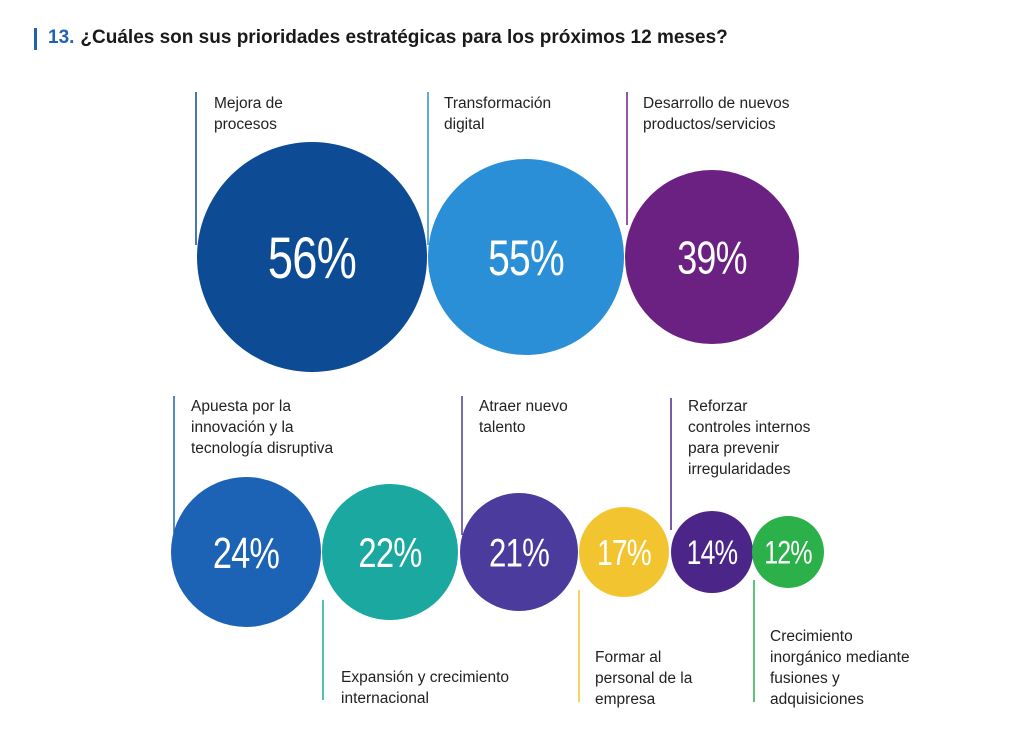 The image size is (1024, 749). I want to click on bubble-label: Formar al personal de la empresa, so click(644, 678).